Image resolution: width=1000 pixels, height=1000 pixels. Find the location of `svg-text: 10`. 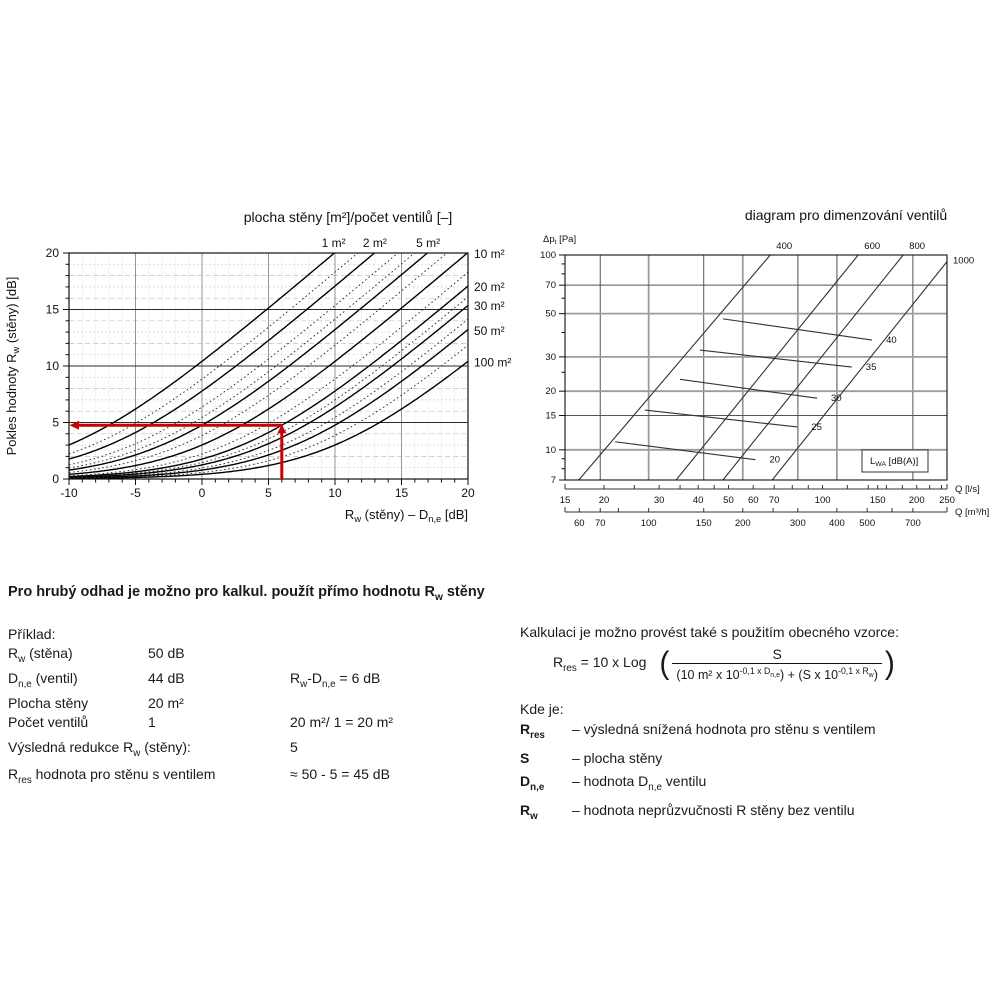

svg-text: 10 is located at coordinates (335, 493).